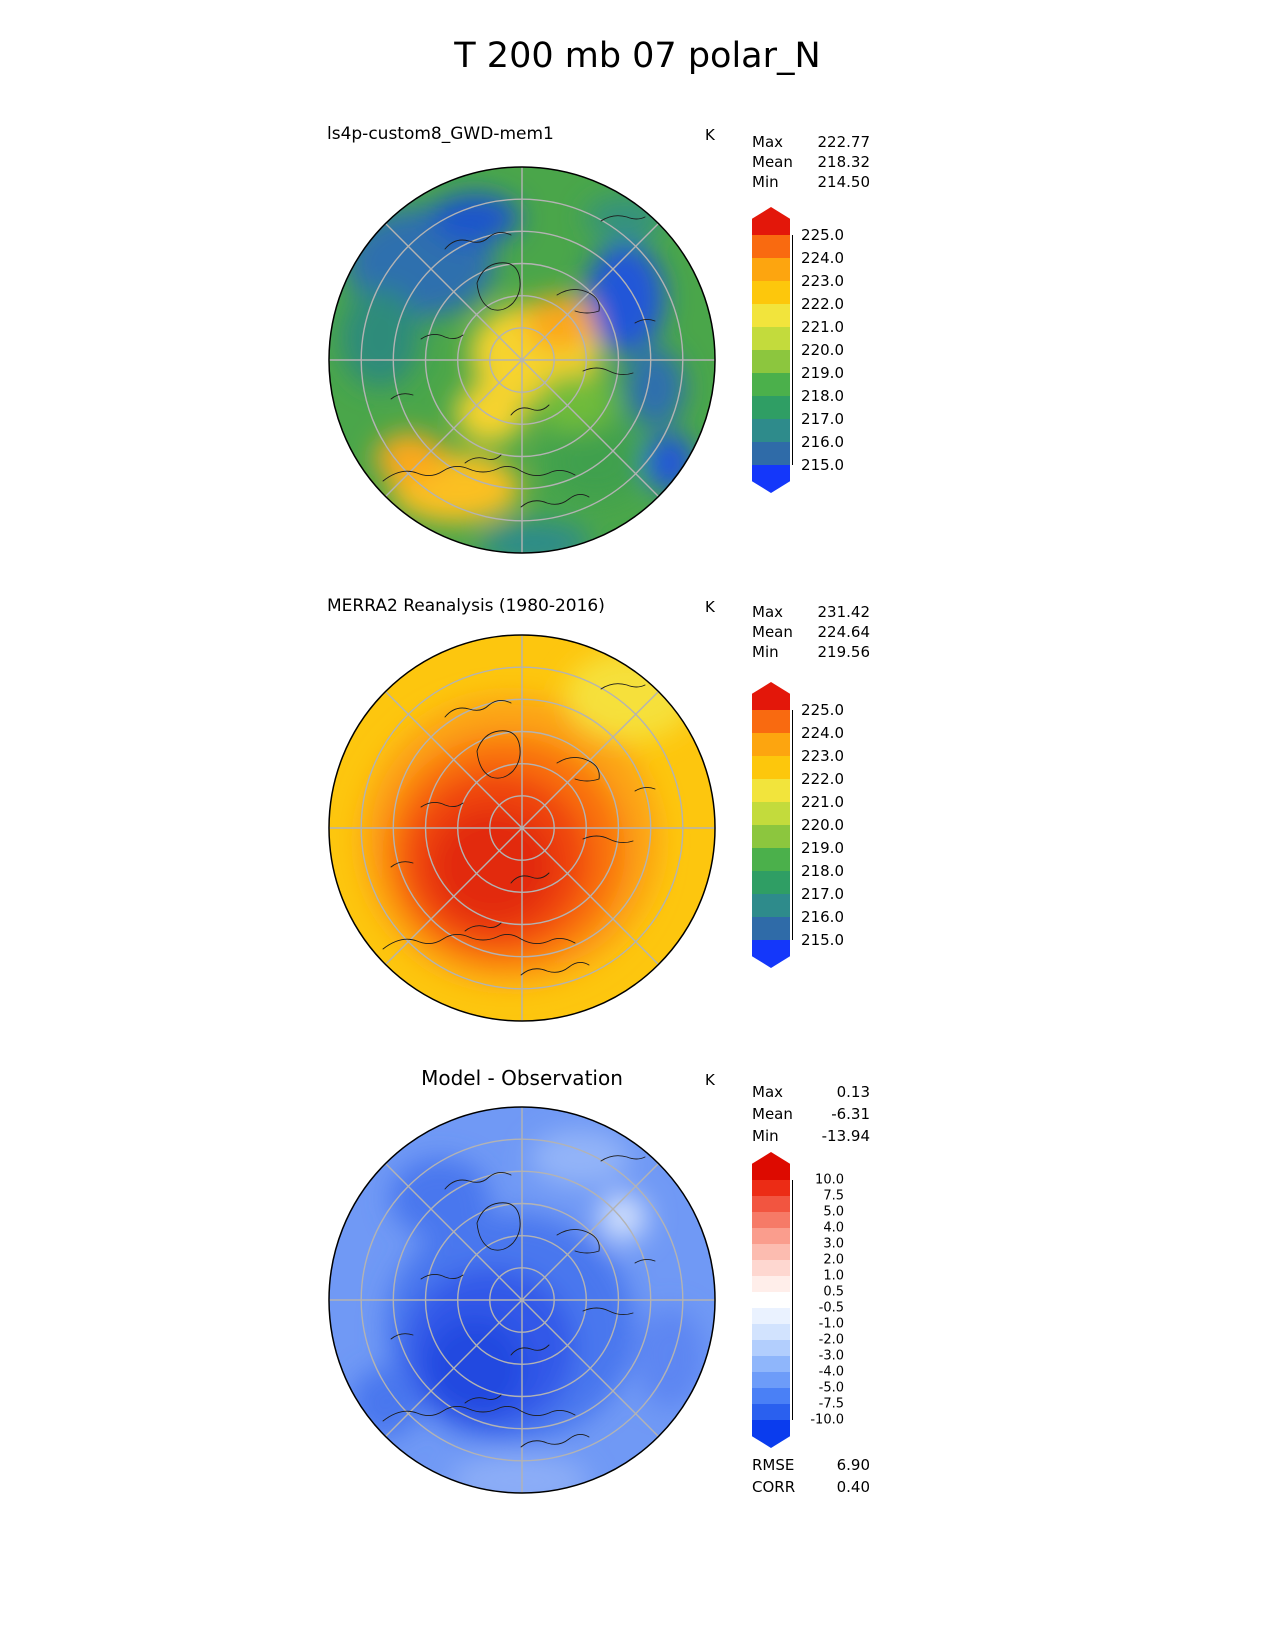 This screenshot has width=1275, height=1650. Describe the element at coordinates (822, 304) in the screenshot. I see `colorbar-tick-label: 222.0` at that location.